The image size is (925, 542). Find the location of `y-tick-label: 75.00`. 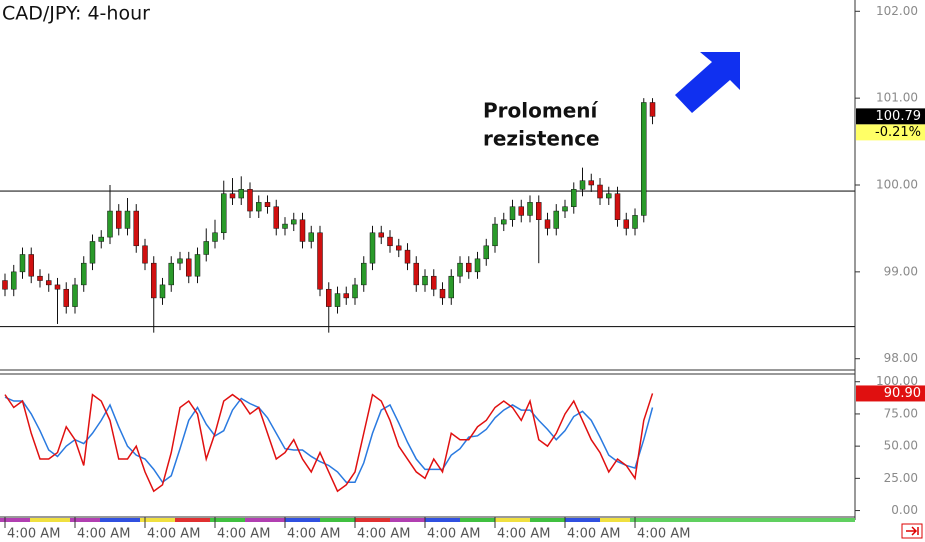

y-tick-label: 75.00 is located at coordinates (901, 413).